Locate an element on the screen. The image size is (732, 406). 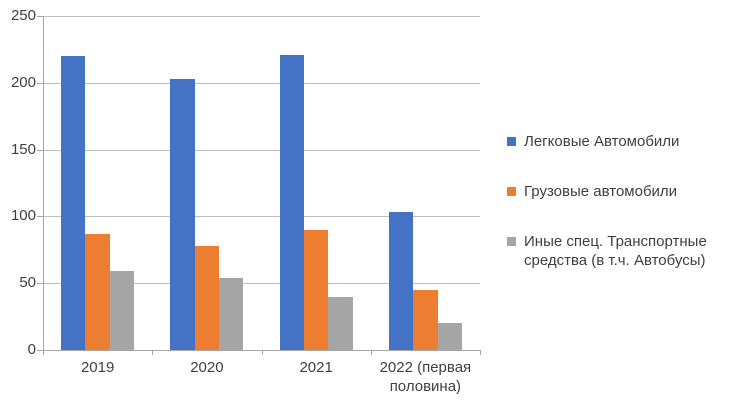
bar-series1-2022 is located at coordinates (401, 281).